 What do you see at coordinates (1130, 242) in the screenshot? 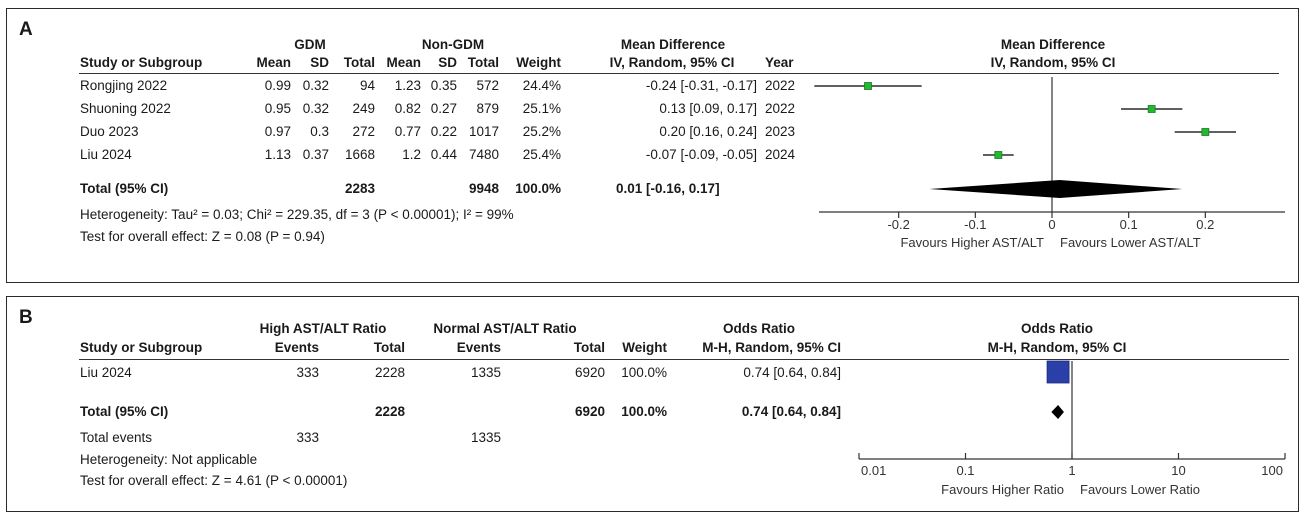
I see `favours-right-label: Favours Lower AST/ALT` at bounding box center [1130, 242].